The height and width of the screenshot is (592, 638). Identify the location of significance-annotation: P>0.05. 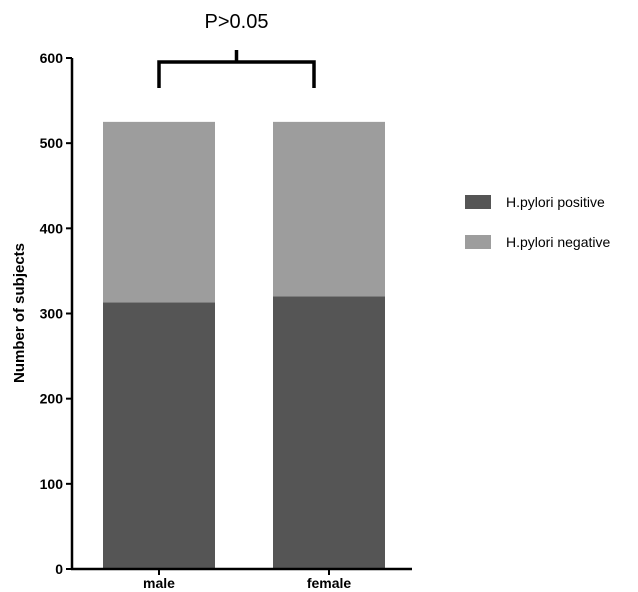
(236, 49).